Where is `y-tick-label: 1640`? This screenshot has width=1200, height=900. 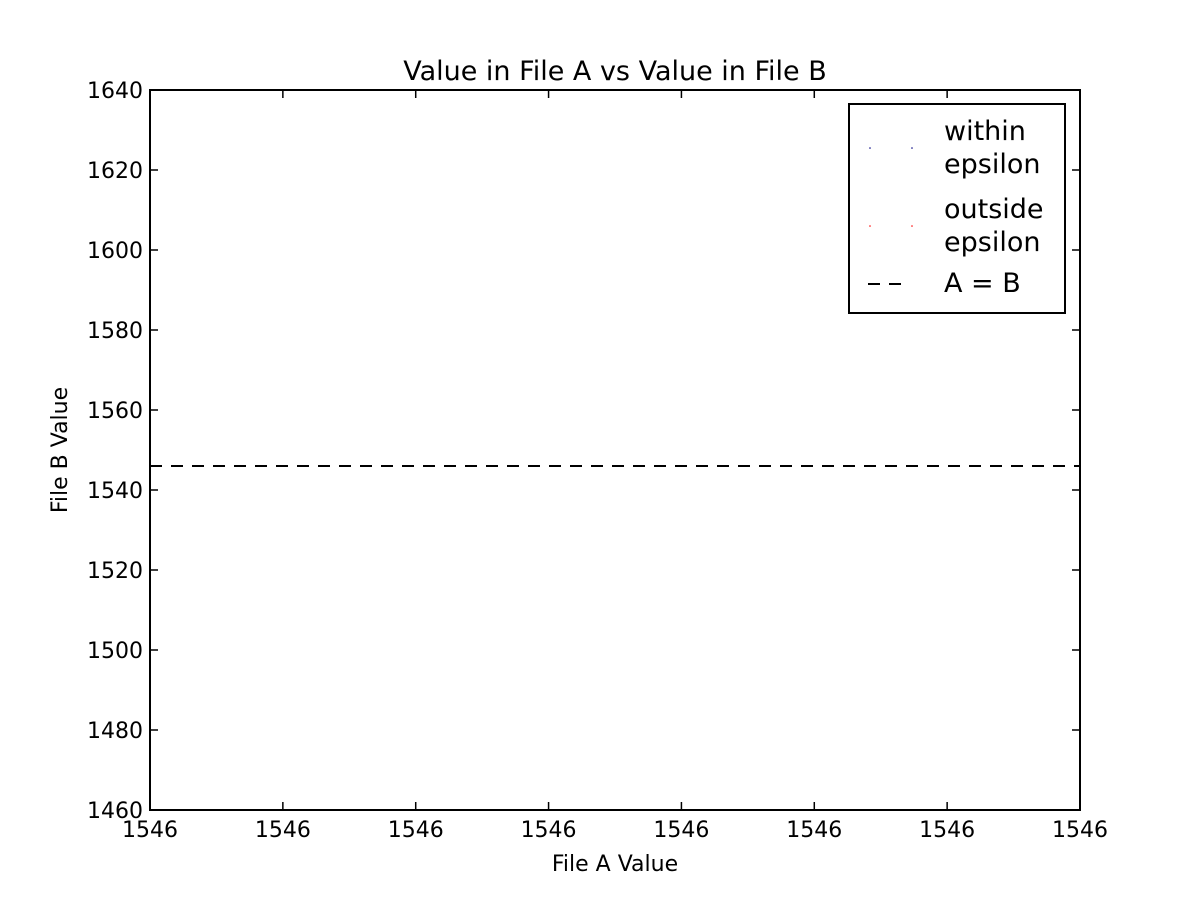 y-tick-label: 1640 is located at coordinates (115, 91).